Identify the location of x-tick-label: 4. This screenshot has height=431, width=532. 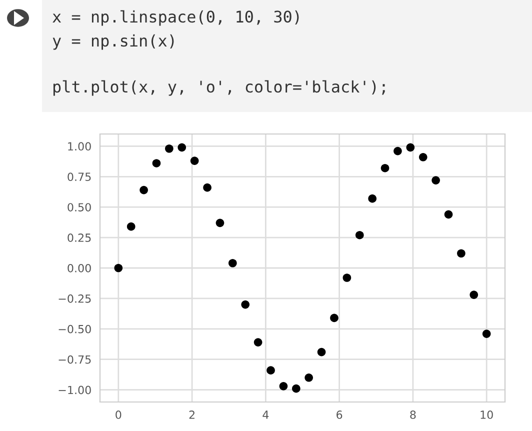
(265, 414).